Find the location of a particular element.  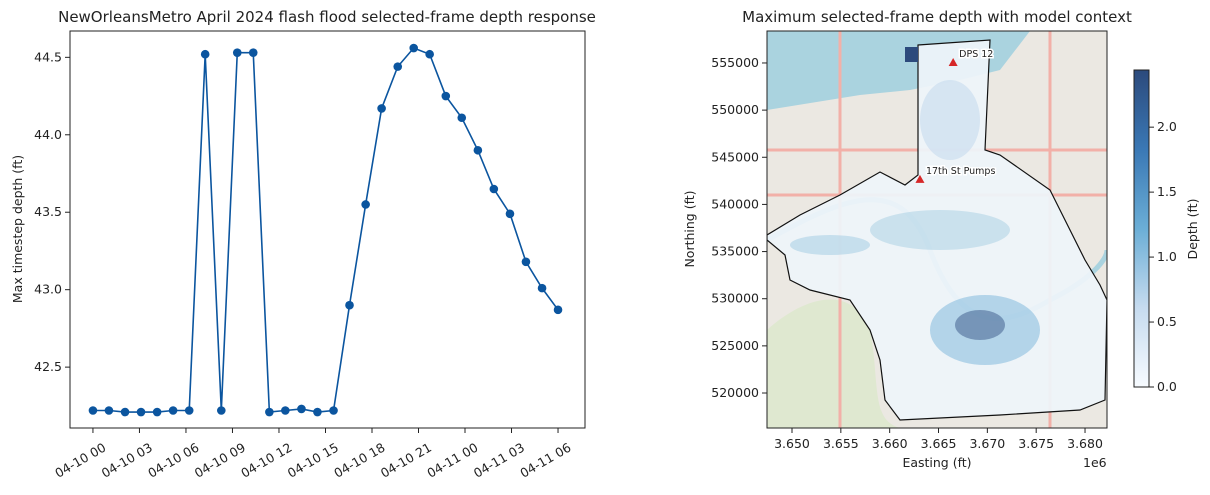

x-axis-label: Easting (ft) is located at coordinates (936, 462).